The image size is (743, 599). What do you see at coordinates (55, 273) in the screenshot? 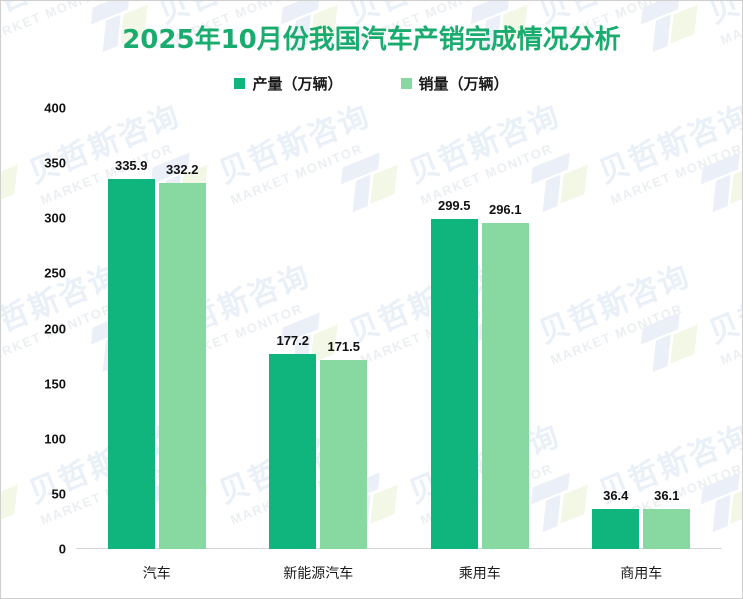
I see `y-axis-tick: 250` at bounding box center [55, 273].